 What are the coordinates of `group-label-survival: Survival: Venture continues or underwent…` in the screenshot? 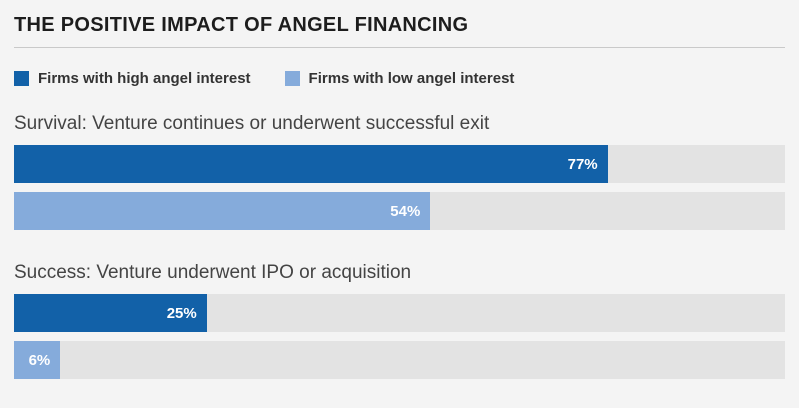 It's located at (252, 123).